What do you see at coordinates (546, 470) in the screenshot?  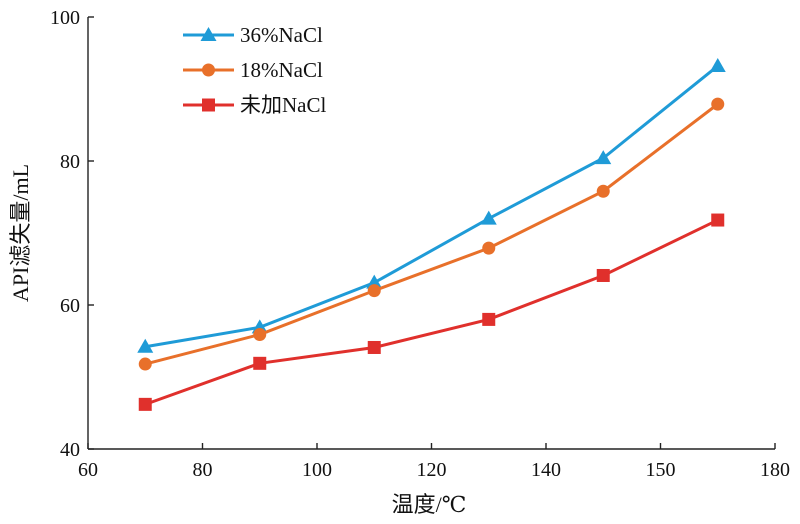 I see `x-tick-label: 140` at bounding box center [546, 470].